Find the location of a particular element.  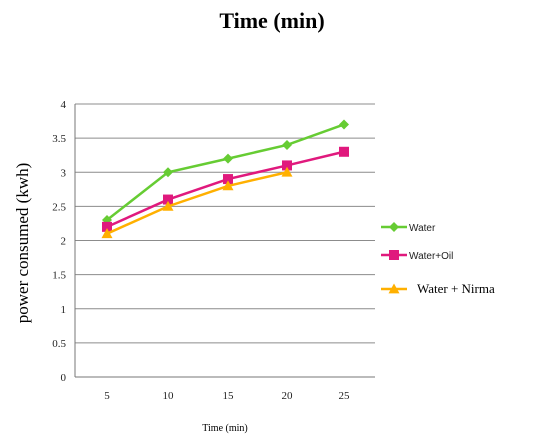

x-tick-label: 5 is located at coordinates (107, 396).